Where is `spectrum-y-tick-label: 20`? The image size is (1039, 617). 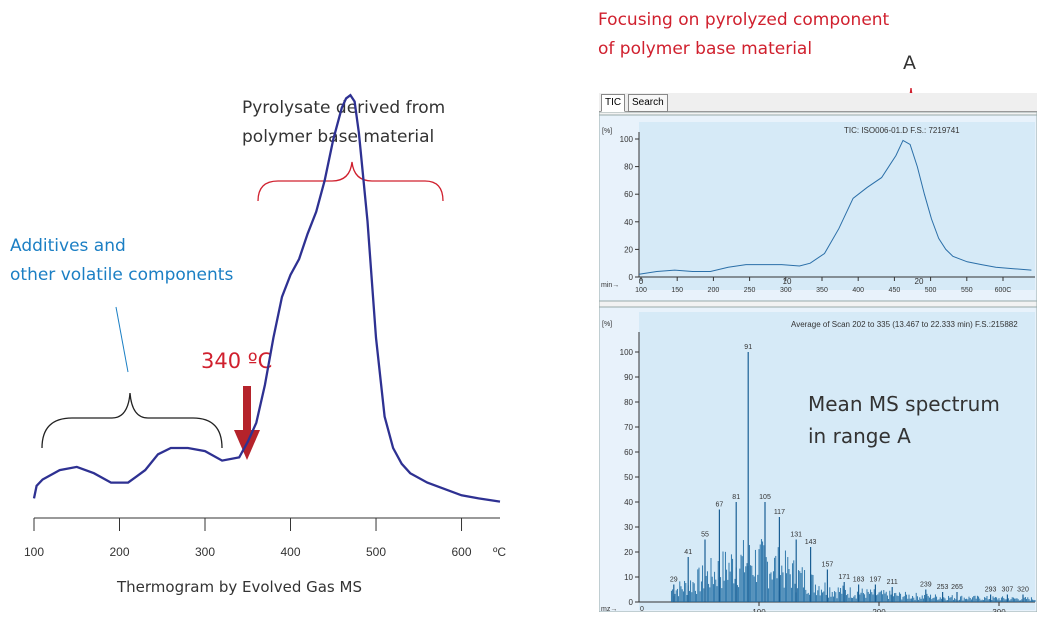 spectrum-y-tick-label: 20 is located at coordinates (628, 552).